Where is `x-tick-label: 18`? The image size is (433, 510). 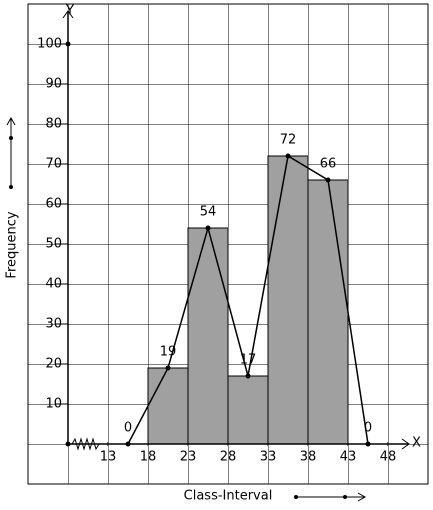 x-tick-label: 18 is located at coordinates (148, 457).